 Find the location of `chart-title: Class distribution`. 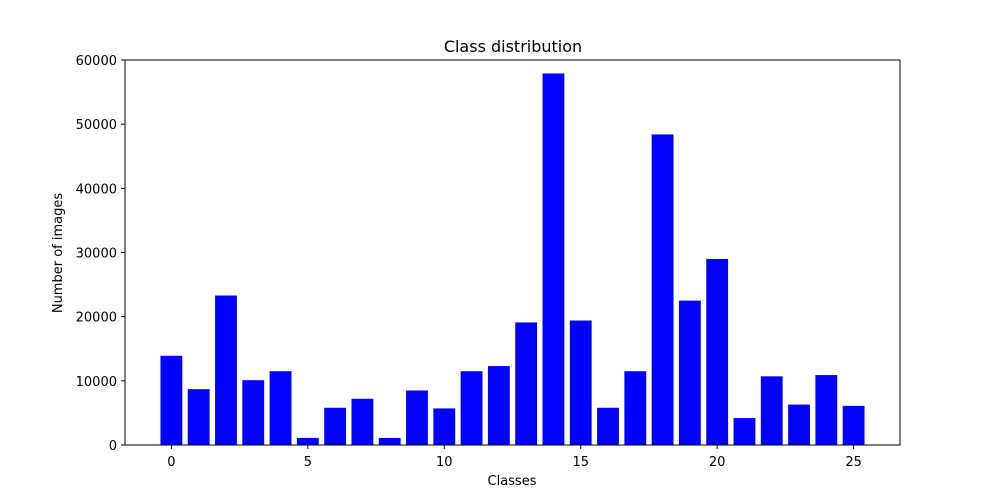

chart-title: Class distribution is located at coordinates (513, 46).